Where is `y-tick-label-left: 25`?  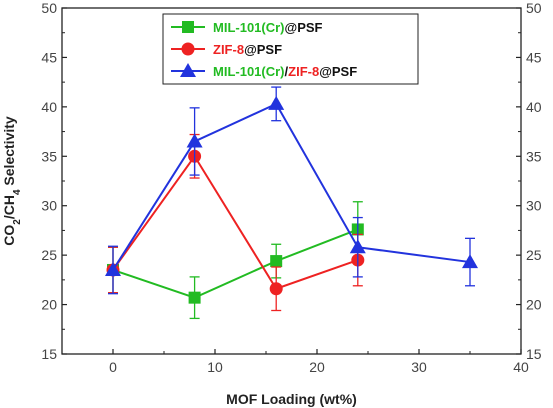 y-tick-label-left: 25 is located at coordinates (49, 255).